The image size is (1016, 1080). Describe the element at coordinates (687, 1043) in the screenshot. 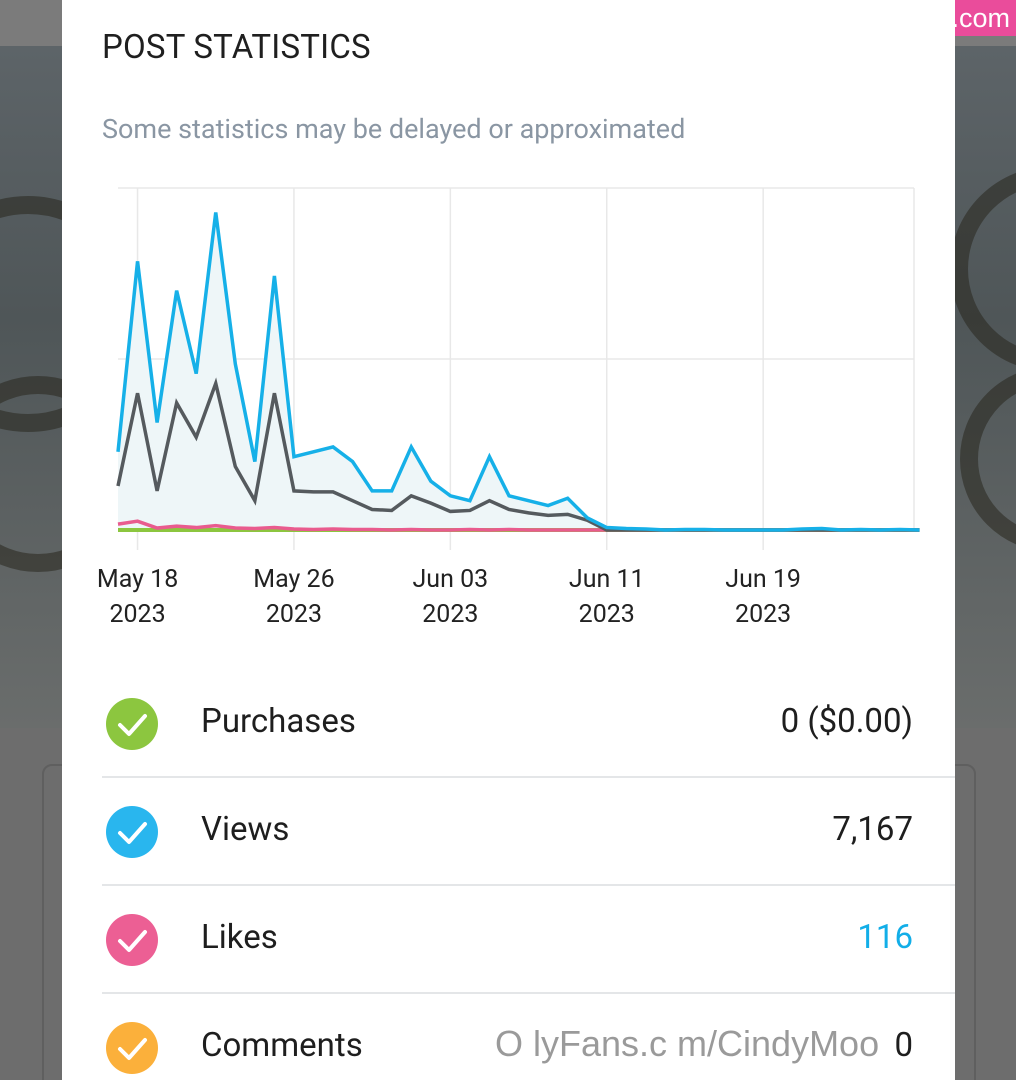

I see `watermark-text: O lyFans.c m/CindyMoo` at that location.